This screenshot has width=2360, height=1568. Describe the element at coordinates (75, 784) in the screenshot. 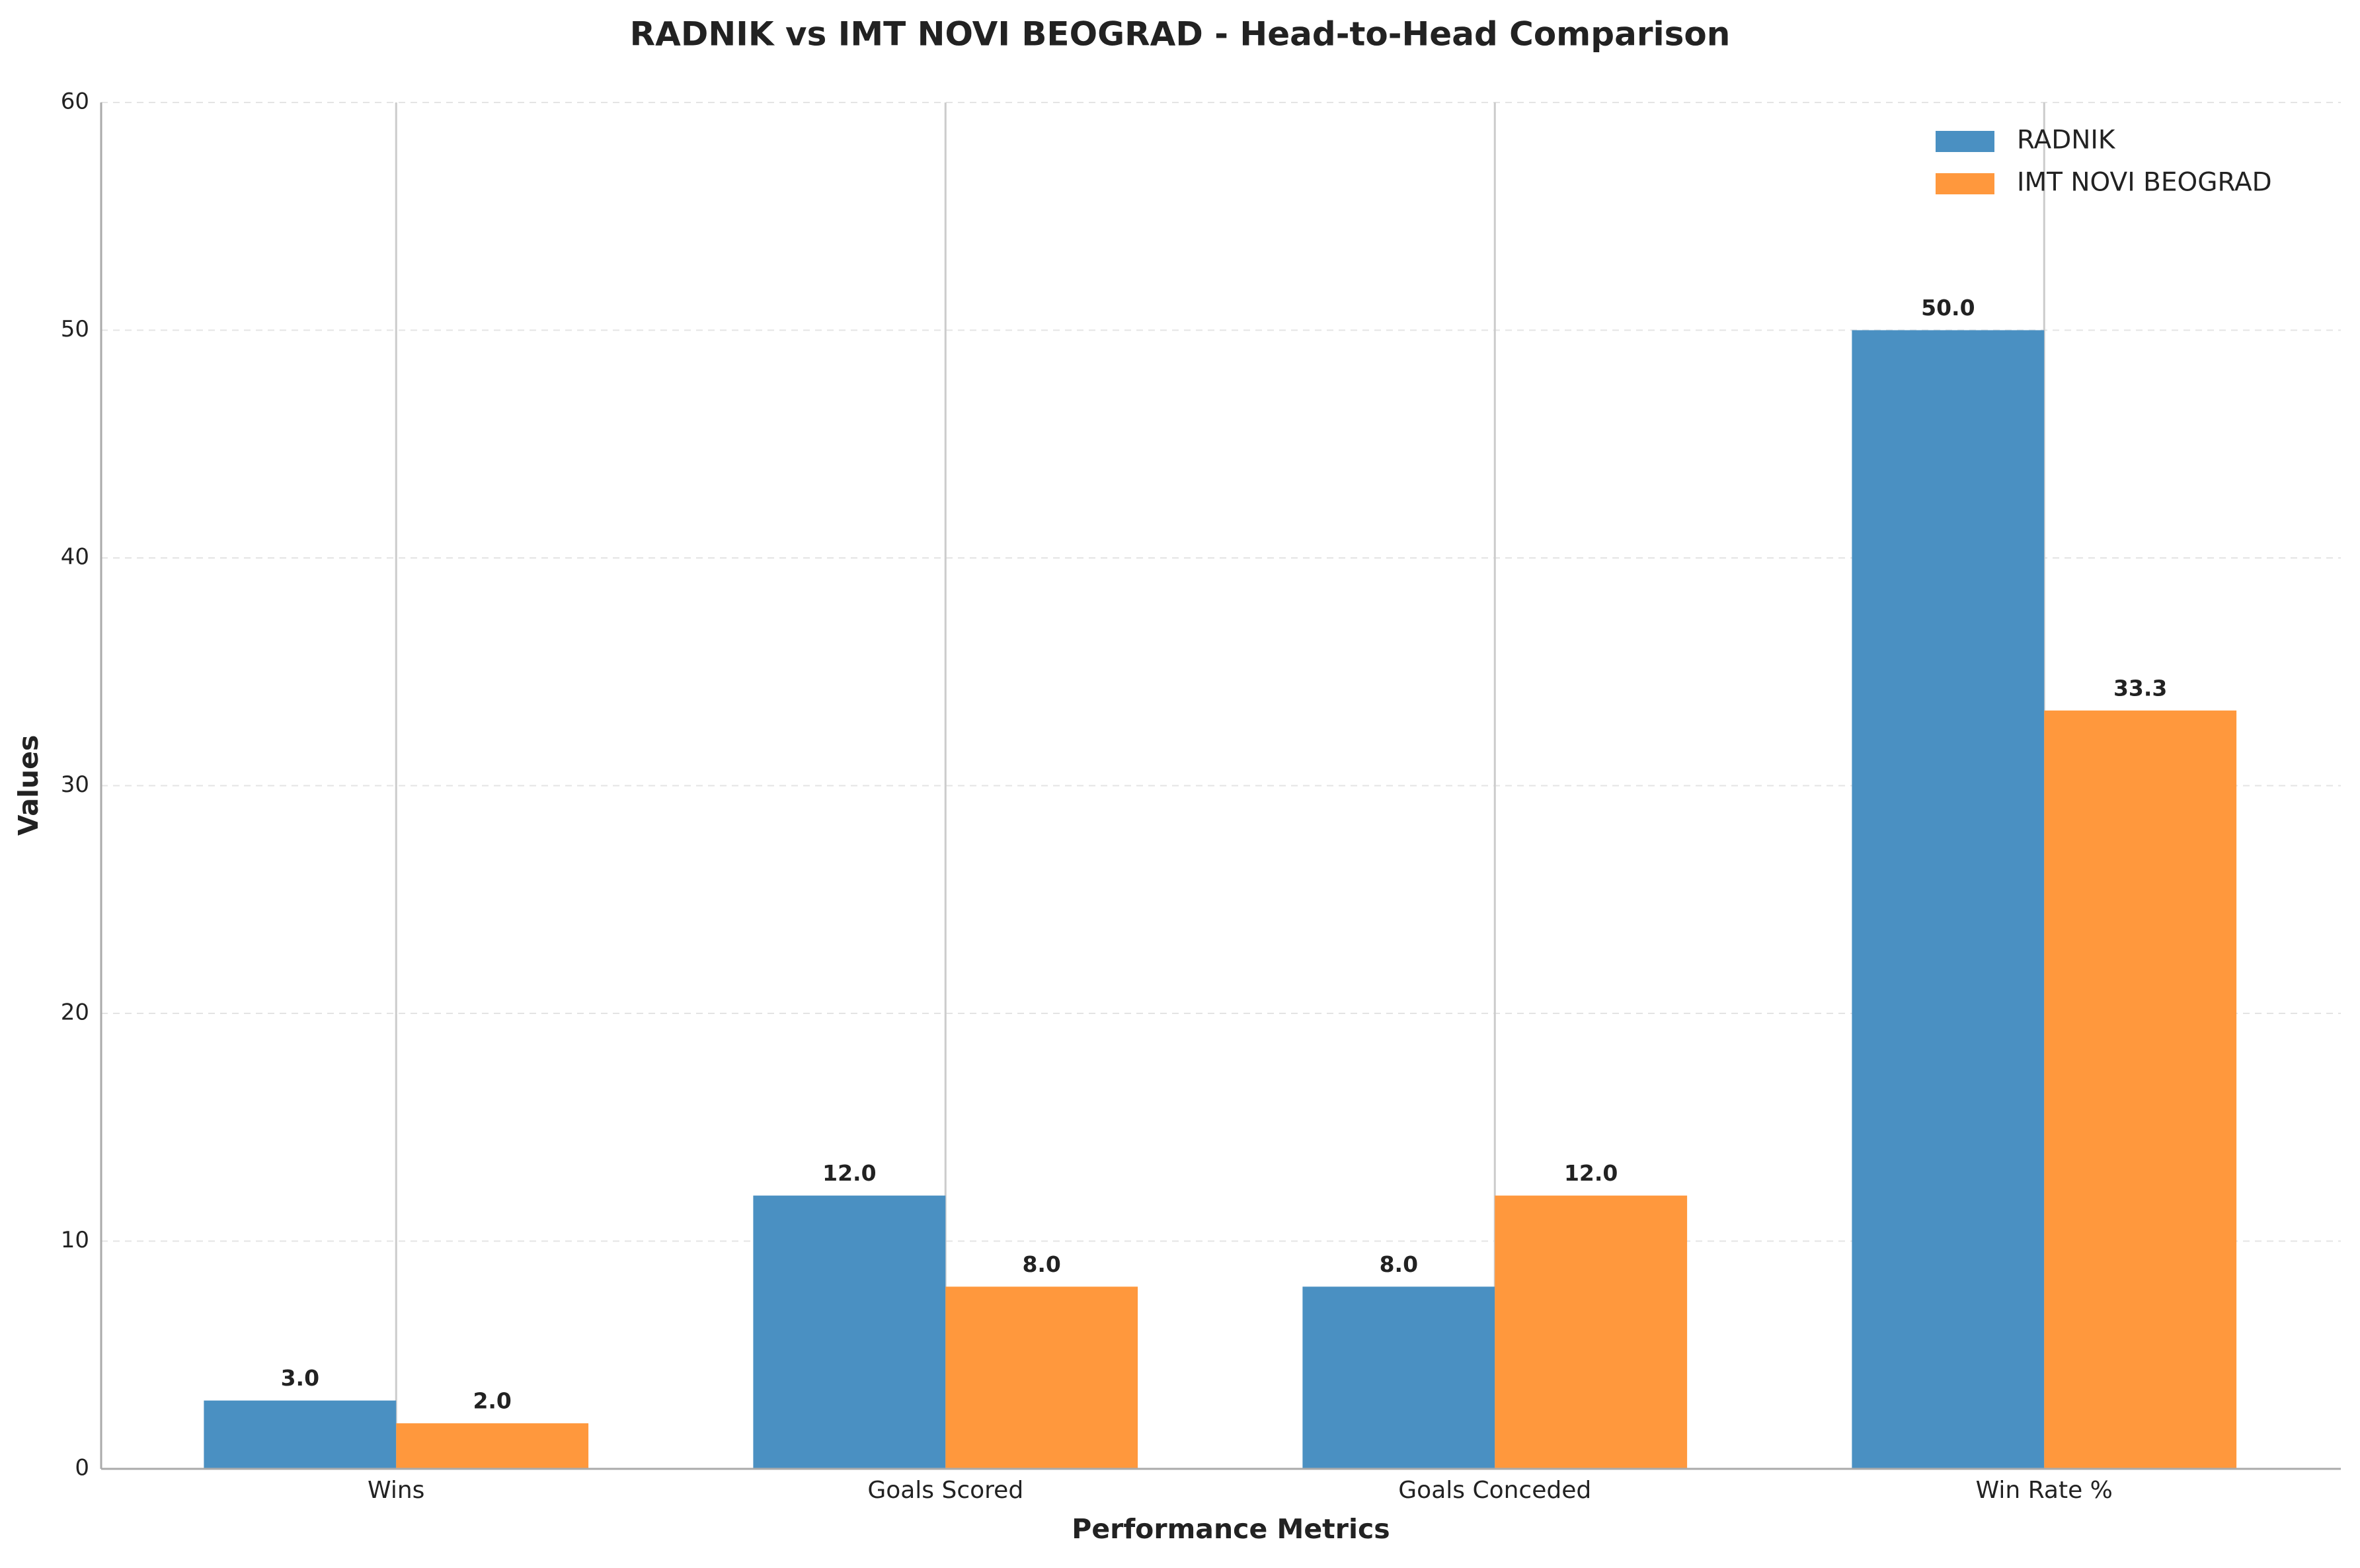

I see `y-tick-label: 30` at that location.